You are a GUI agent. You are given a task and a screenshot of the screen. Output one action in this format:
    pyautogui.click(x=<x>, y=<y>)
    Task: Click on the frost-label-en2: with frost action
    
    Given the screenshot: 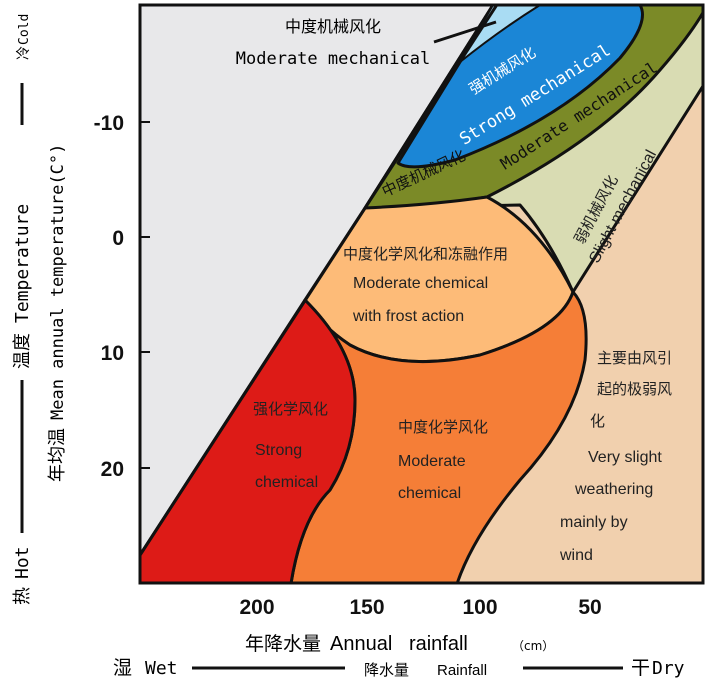 What is the action you would take?
    pyautogui.click(x=408, y=316)
    